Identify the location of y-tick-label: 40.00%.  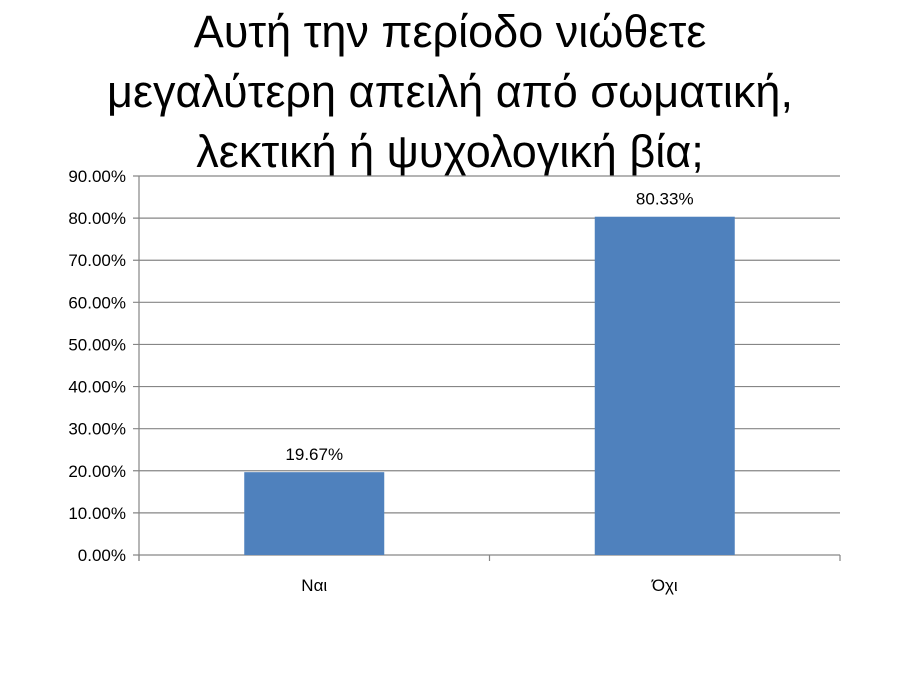
(97, 387).